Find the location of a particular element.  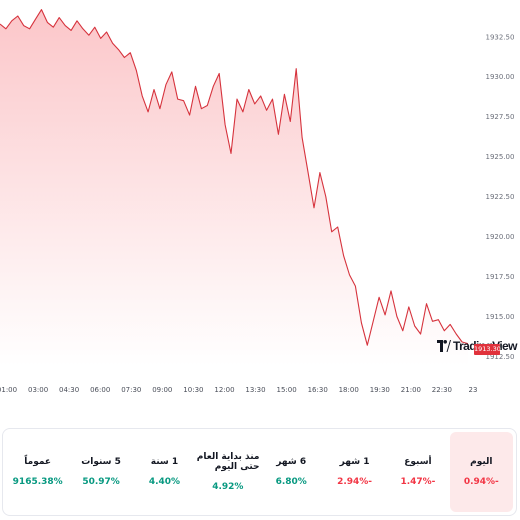

performance-period-value: 2.94%- is located at coordinates (355, 482).